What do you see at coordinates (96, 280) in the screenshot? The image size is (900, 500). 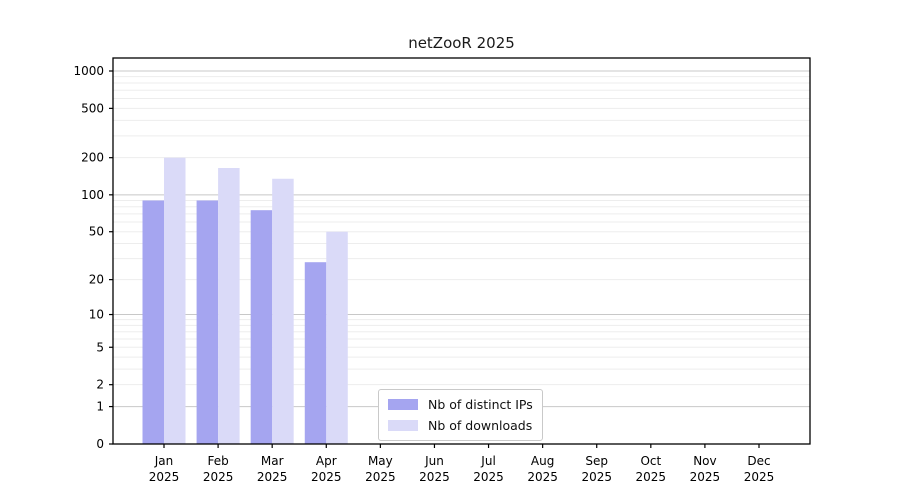 I see `y-tick-label: 20` at bounding box center [96, 280].